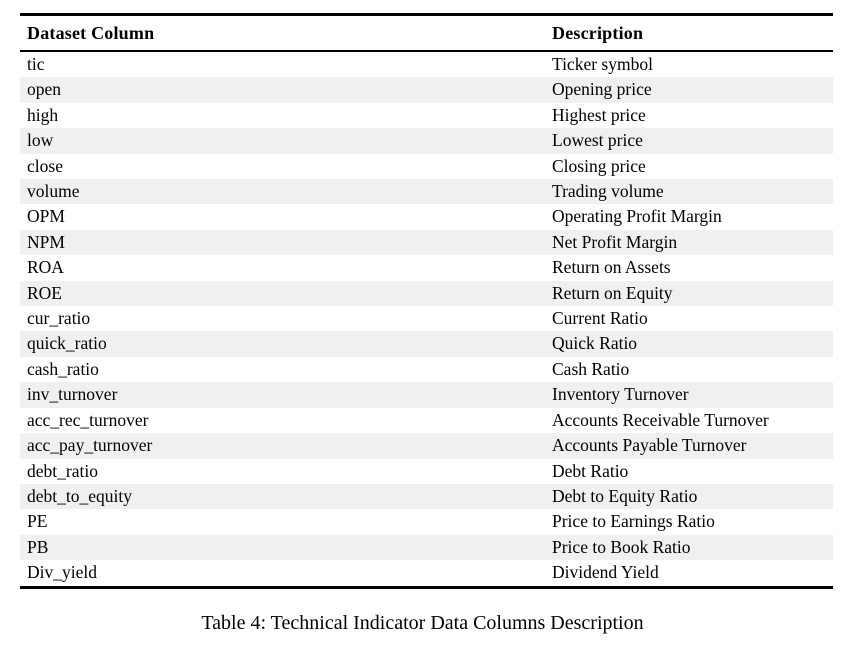 Image resolution: width=845 pixels, height=651 pixels. What do you see at coordinates (59, 318) in the screenshot?
I see `dataset-column-cell: cur_ratio` at bounding box center [59, 318].